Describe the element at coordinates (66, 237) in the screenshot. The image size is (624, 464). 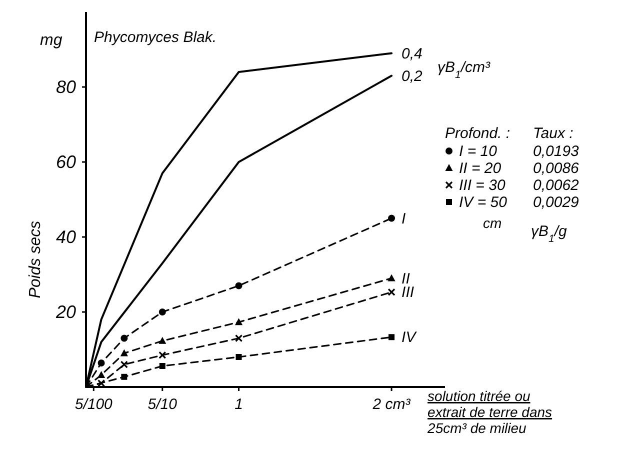
I see `y-tick-label: 40` at that location.